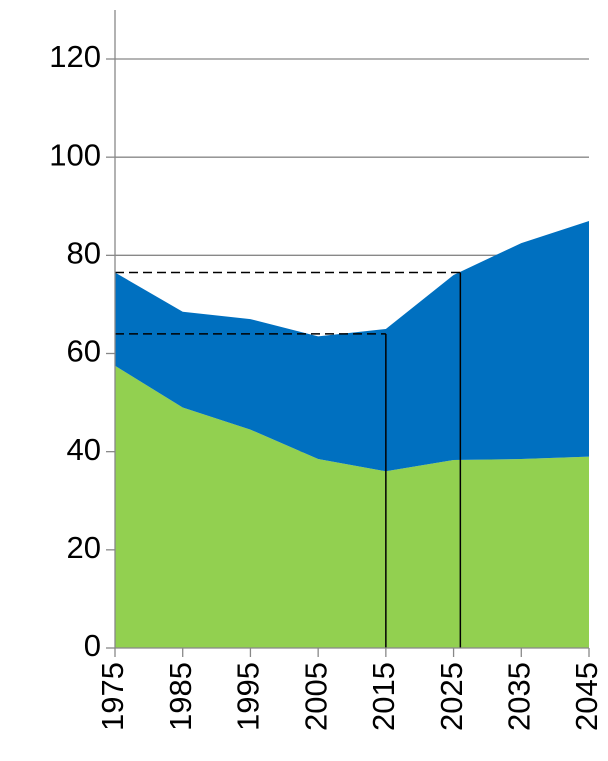  I want to click on x-tick-label: 1995, so click(248, 696).